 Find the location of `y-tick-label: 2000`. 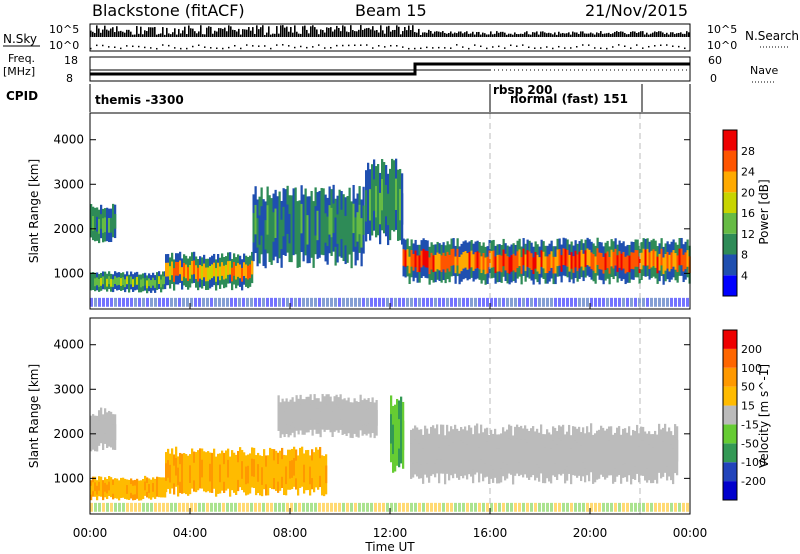

y-tick-label: 2000 is located at coordinates (68, 229).